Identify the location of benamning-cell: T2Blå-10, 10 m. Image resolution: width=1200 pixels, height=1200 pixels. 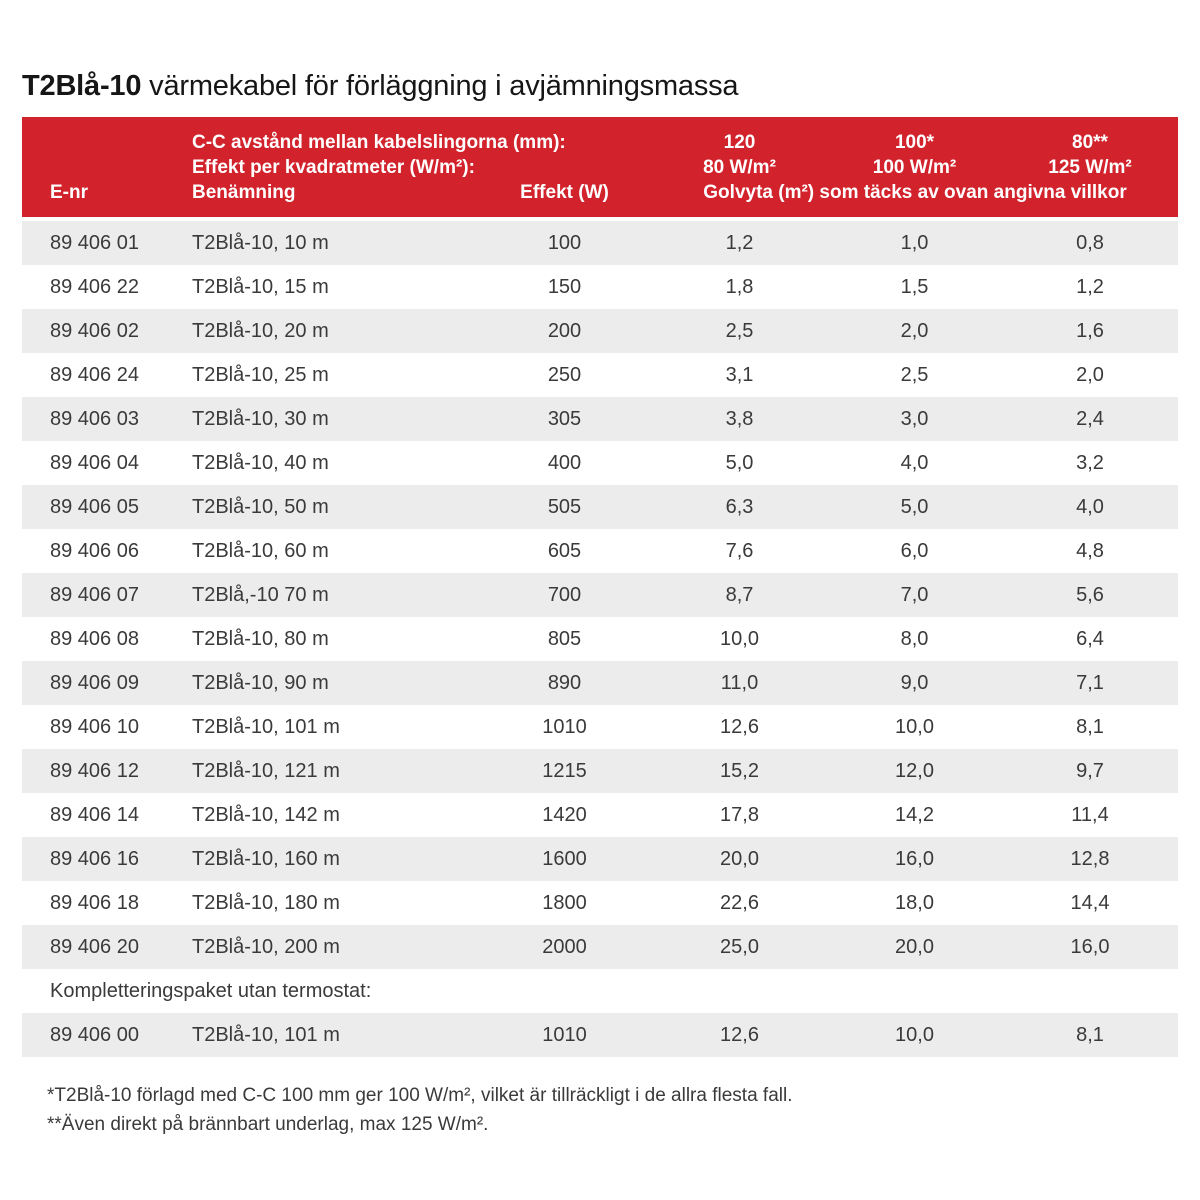
(334, 243).